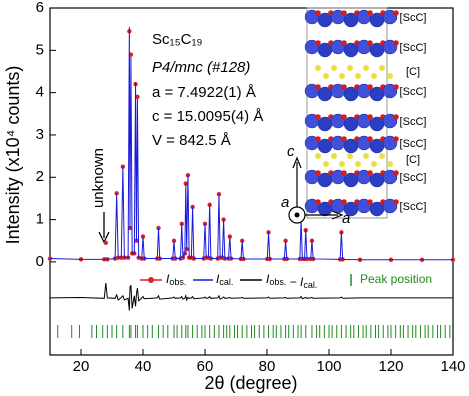  Describe the element at coordinates (40, 8) in the screenshot. I see `y-tick-label: 6` at that location.